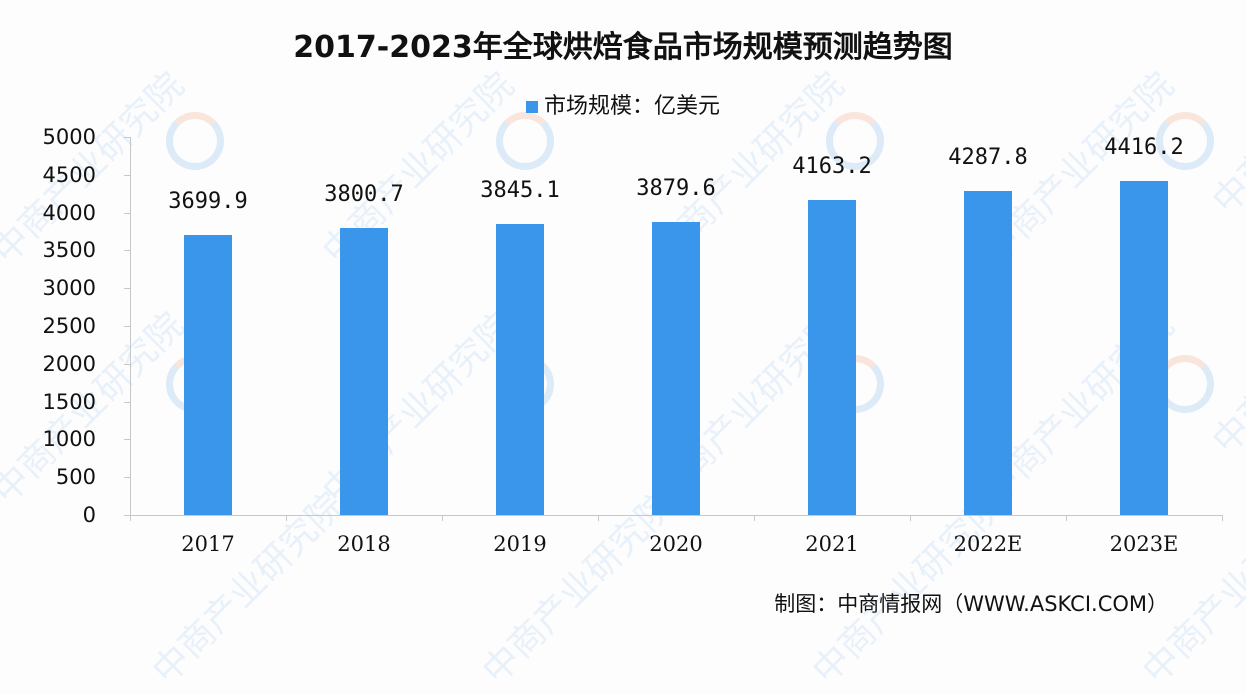  Describe the element at coordinates (832, 544) in the screenshot. I see `x-tick-label: 2021` at that location.